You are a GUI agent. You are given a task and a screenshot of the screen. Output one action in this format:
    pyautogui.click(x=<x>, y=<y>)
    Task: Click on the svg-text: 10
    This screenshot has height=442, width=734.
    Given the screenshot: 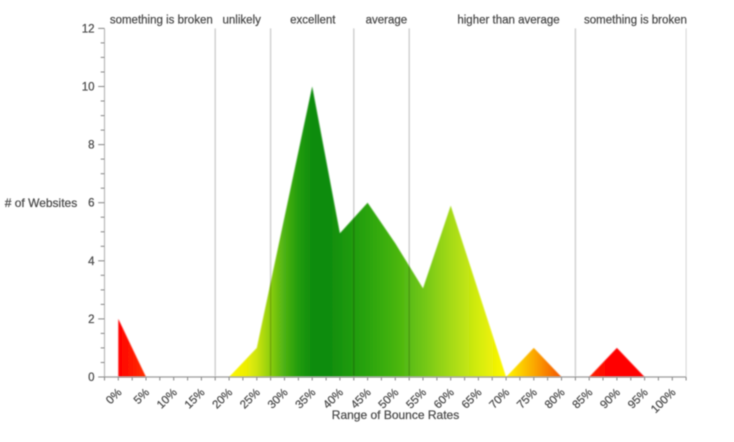 What is the action you would take?
    pyautogui.click(x=88, y=88)
    